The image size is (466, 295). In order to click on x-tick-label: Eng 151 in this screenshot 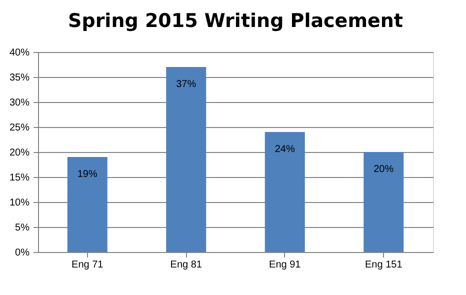, I will do `click(383, 265)`.